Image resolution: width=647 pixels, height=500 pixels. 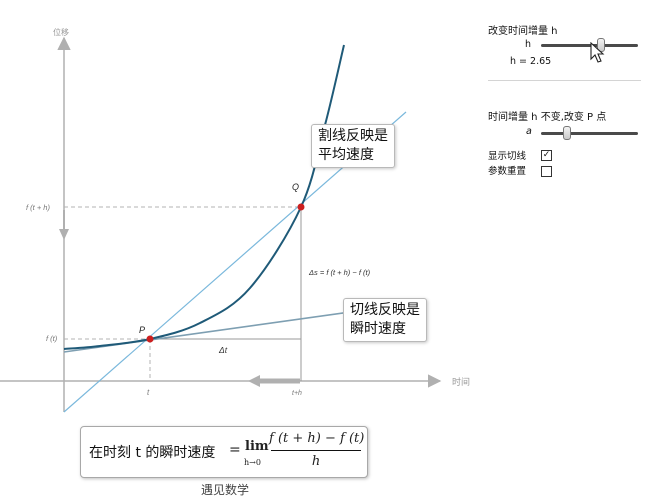 I want to click on a-slider-label: a, so click(x=529, y=131).